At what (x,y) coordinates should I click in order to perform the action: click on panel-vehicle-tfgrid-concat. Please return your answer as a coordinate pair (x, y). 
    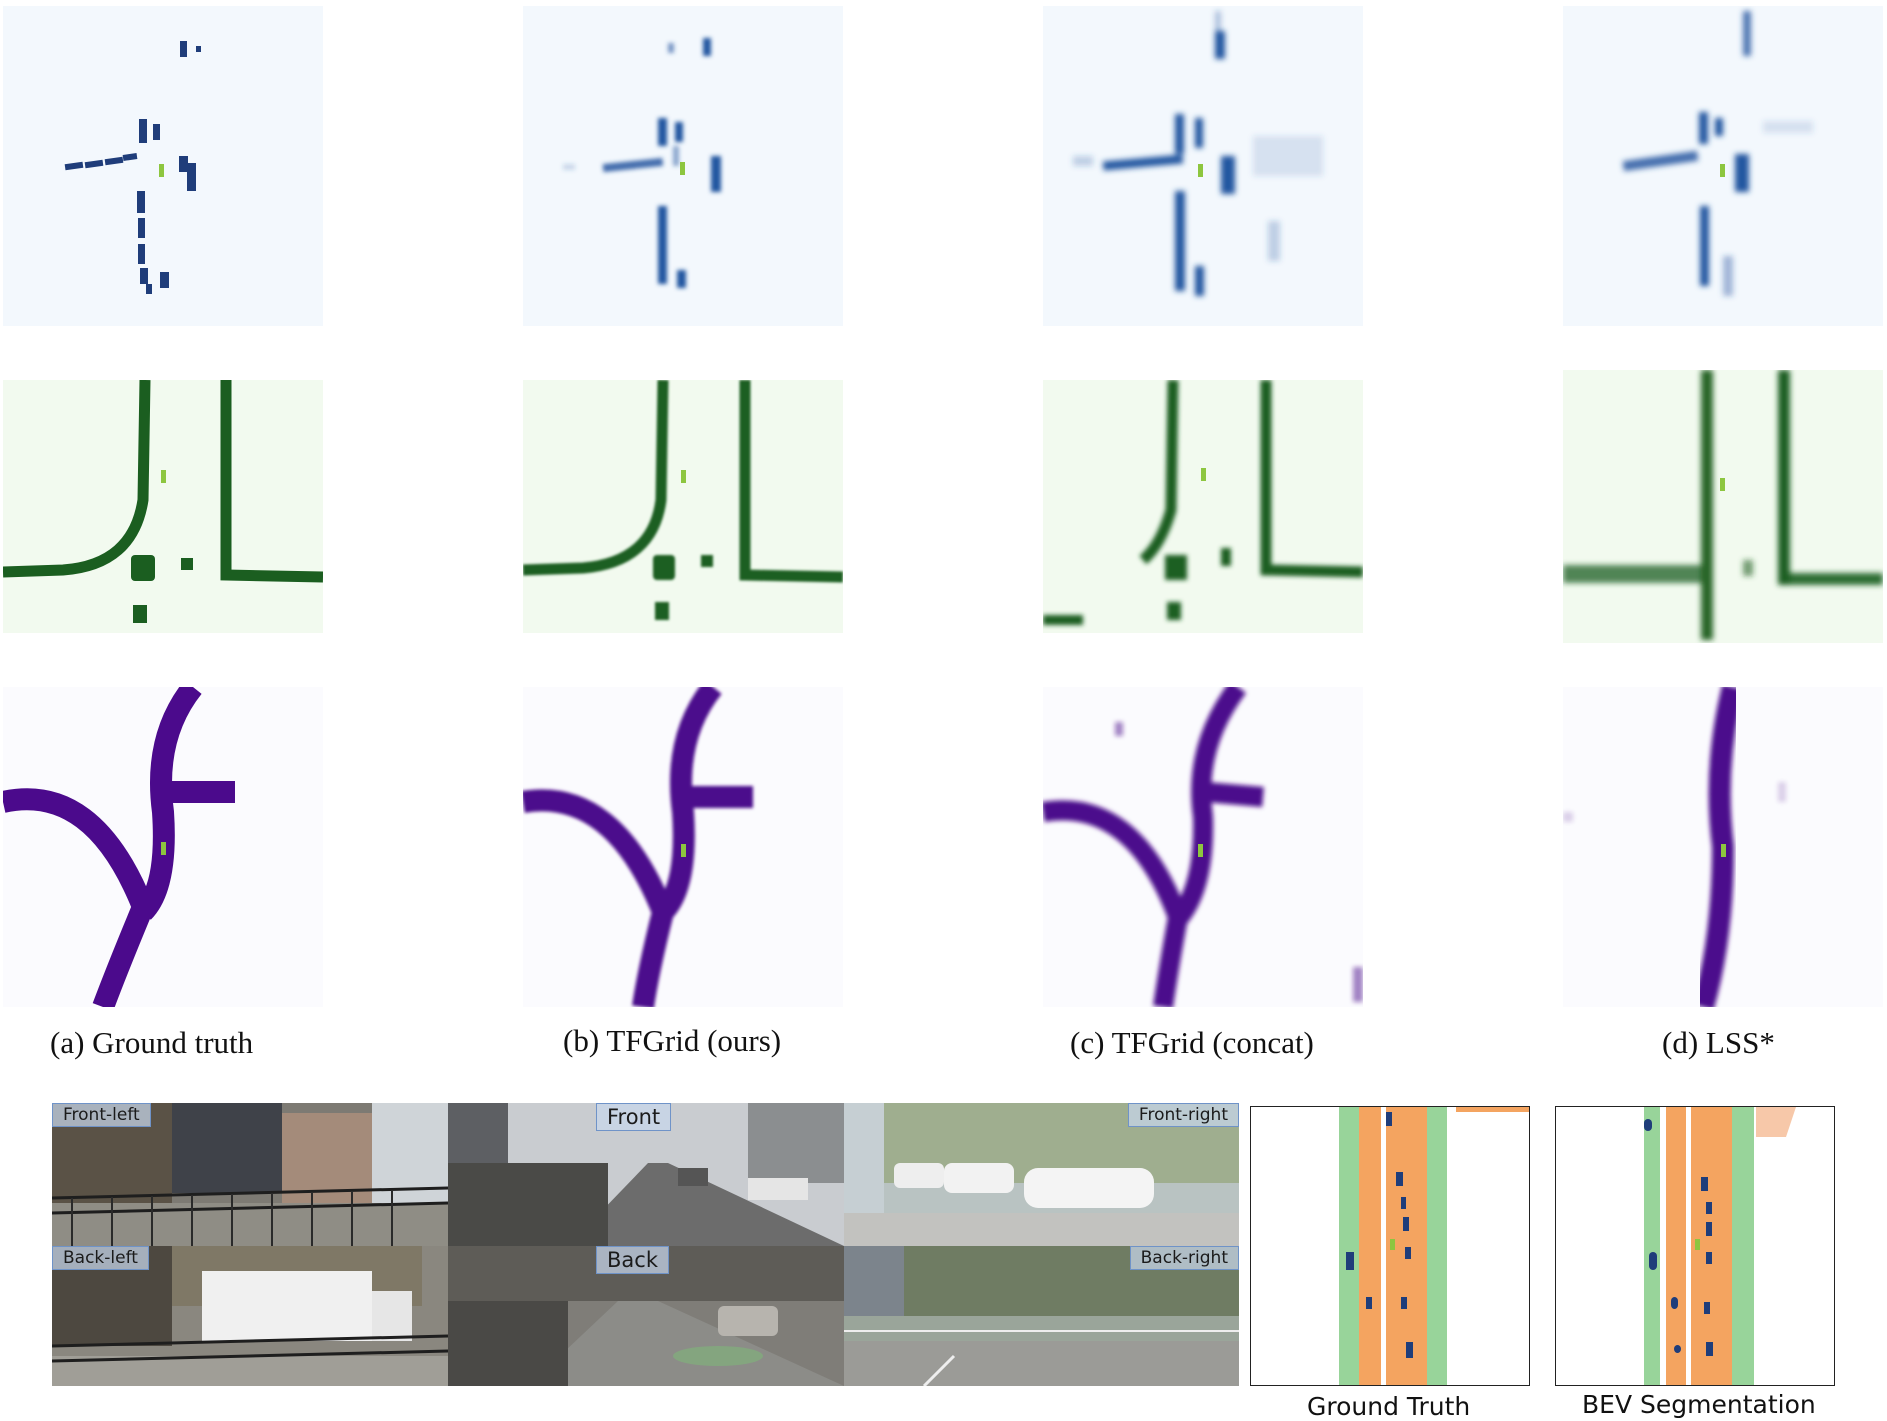
    Looking at the image, I should click on (1203, 166).